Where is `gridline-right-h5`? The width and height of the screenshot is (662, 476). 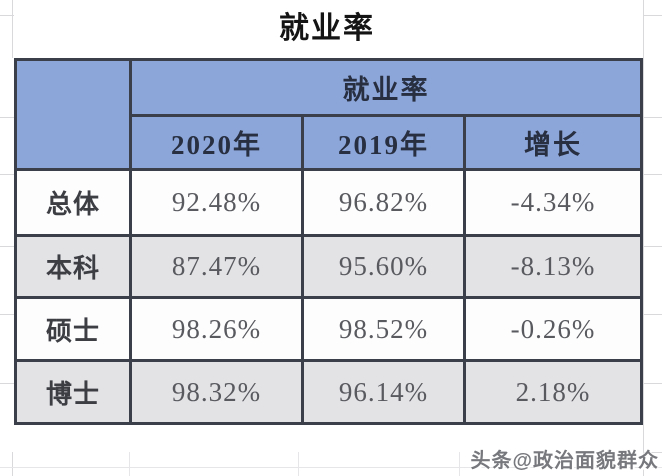
gridline-right-h5 is located at coordinates (652, 314).